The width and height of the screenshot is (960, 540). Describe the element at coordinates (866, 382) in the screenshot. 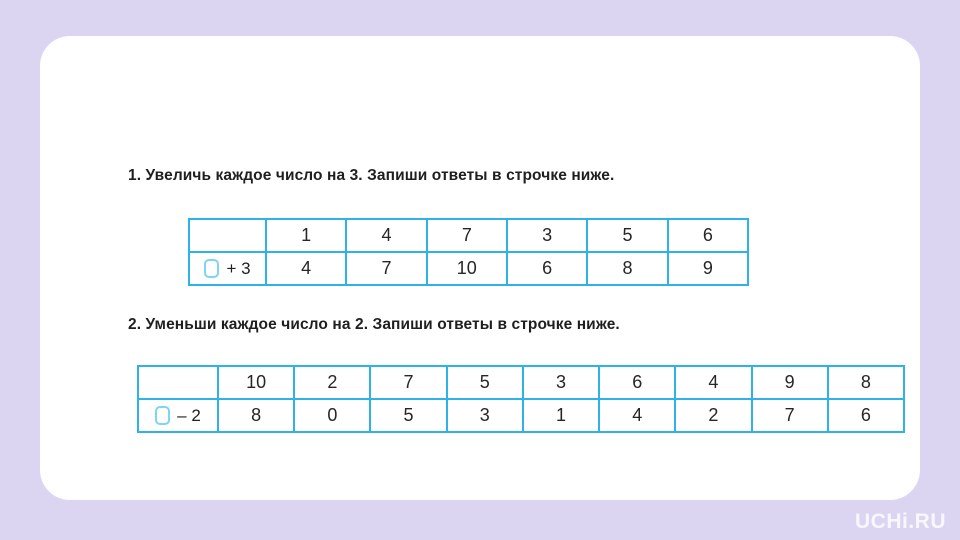

I see `given-number-cell: 8` at that location.